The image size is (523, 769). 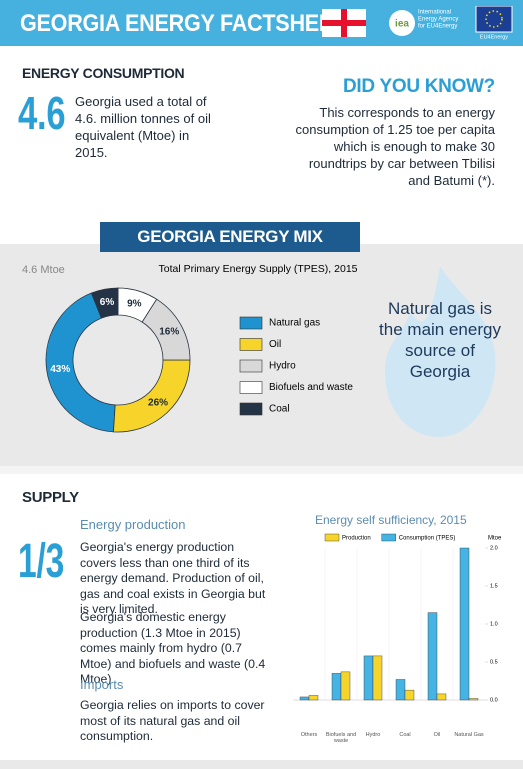 I want to click on data-label: 6%, so click(x=107, y=302).